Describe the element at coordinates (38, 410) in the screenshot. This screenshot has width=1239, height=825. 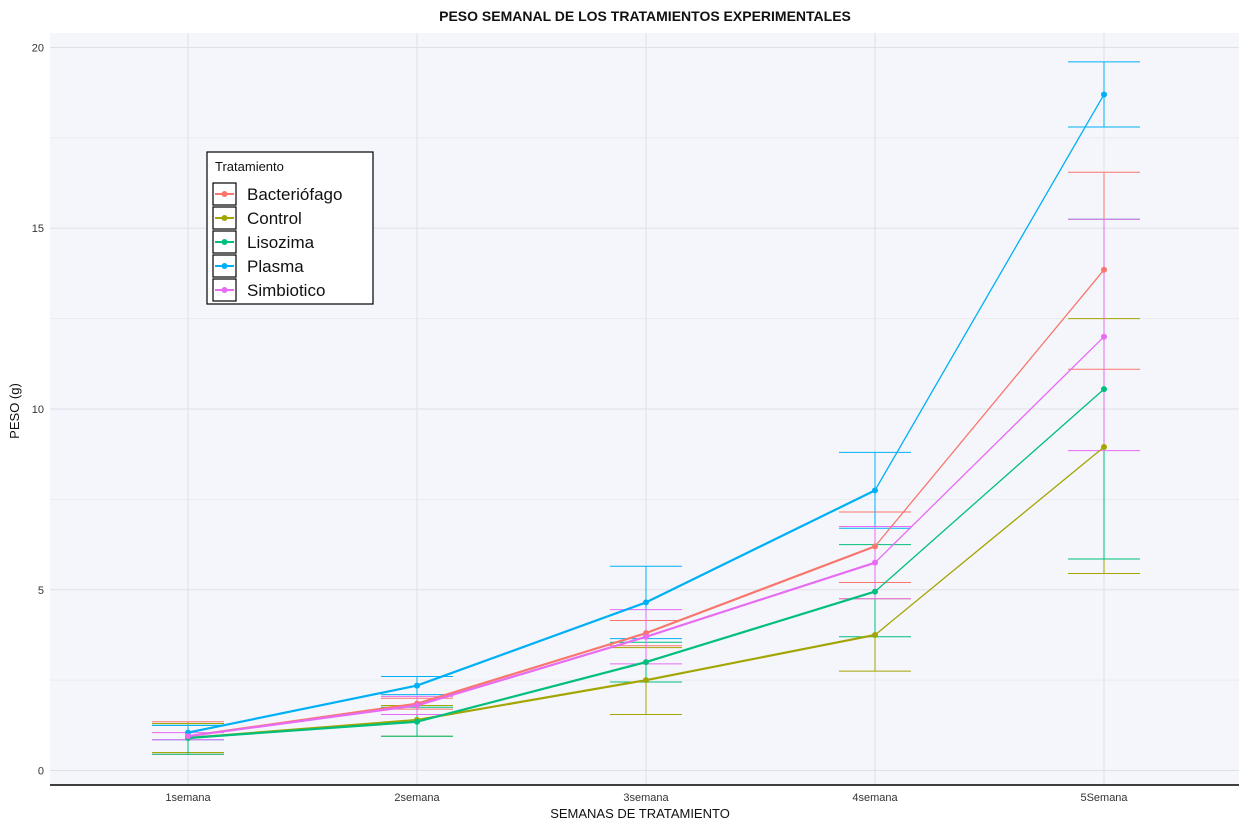
I see `y-tick-label: 10` at that location.